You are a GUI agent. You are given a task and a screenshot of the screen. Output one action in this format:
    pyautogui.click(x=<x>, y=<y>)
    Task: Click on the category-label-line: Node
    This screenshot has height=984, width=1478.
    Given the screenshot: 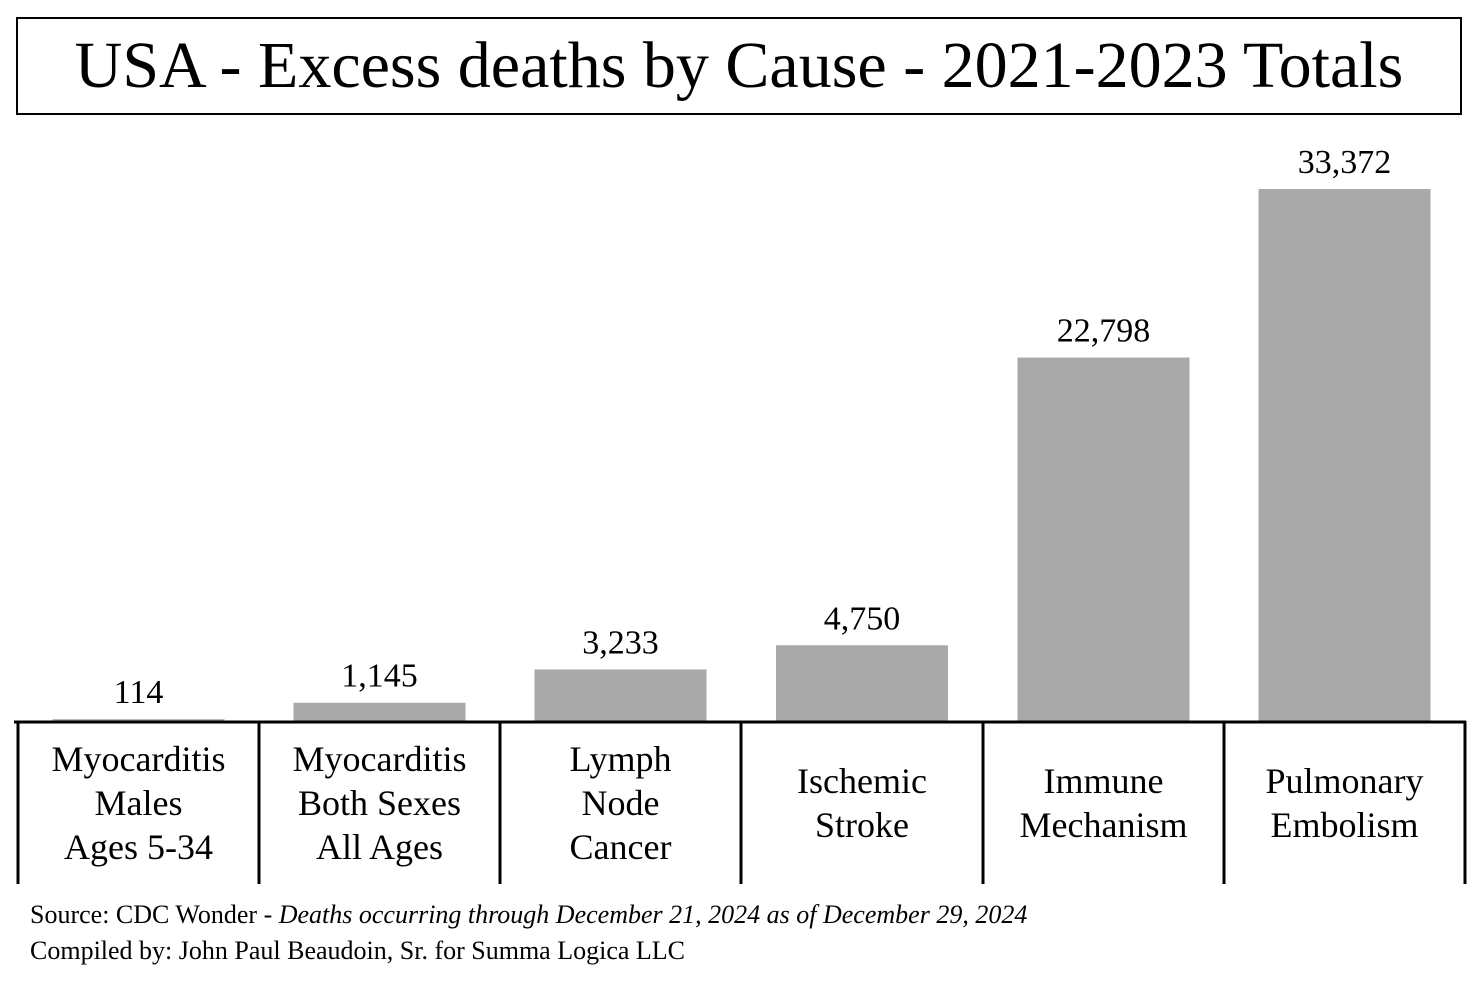 What is the action you would take?
    pyautogui.click(x=620, y=803)
    